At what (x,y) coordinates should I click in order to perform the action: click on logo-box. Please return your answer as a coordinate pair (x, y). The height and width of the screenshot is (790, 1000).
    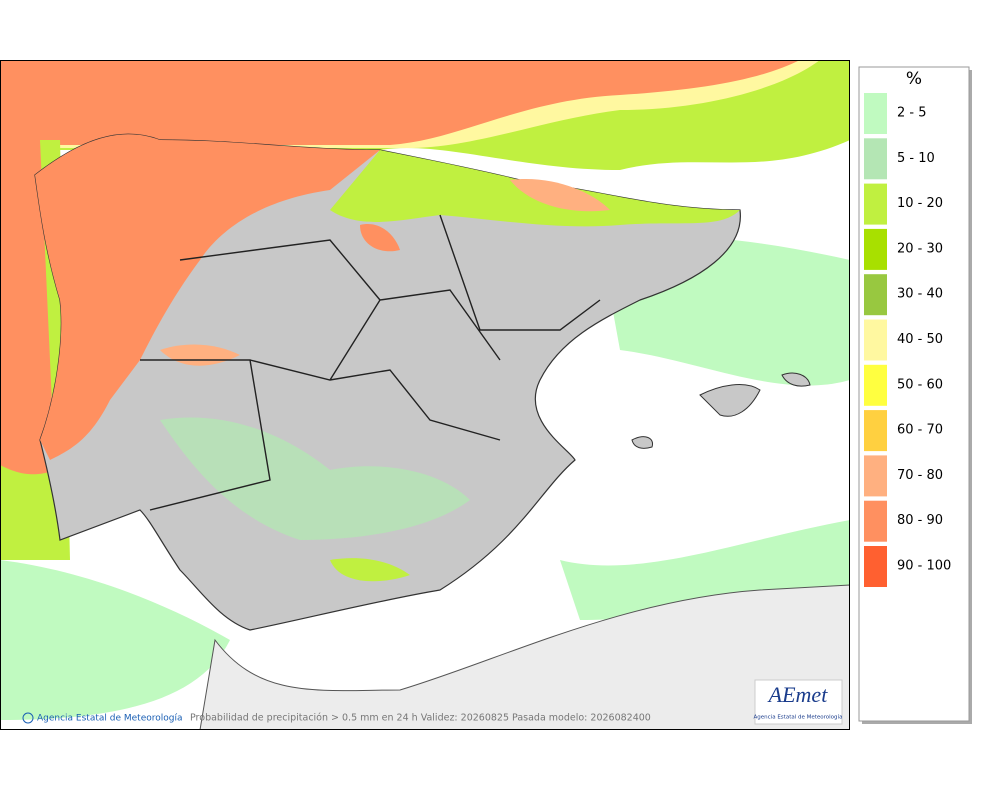
    Looking at the image, I should click on (798, 702).